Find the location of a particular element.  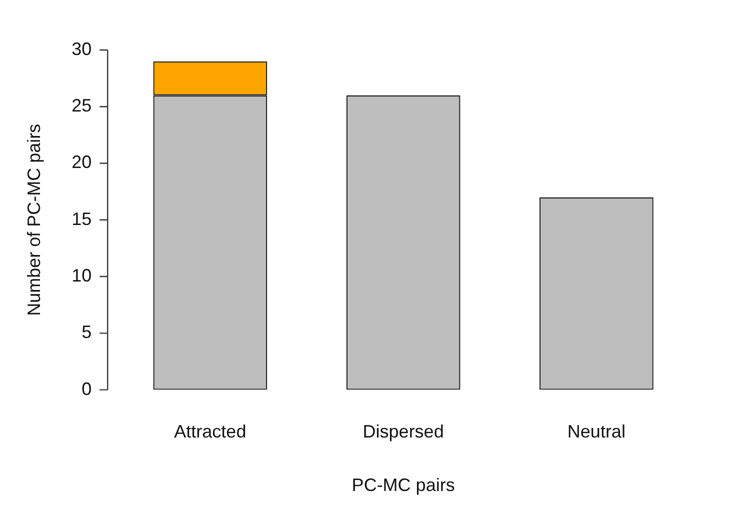

y-tick-label: 0 is located at coordinates (87, 388).